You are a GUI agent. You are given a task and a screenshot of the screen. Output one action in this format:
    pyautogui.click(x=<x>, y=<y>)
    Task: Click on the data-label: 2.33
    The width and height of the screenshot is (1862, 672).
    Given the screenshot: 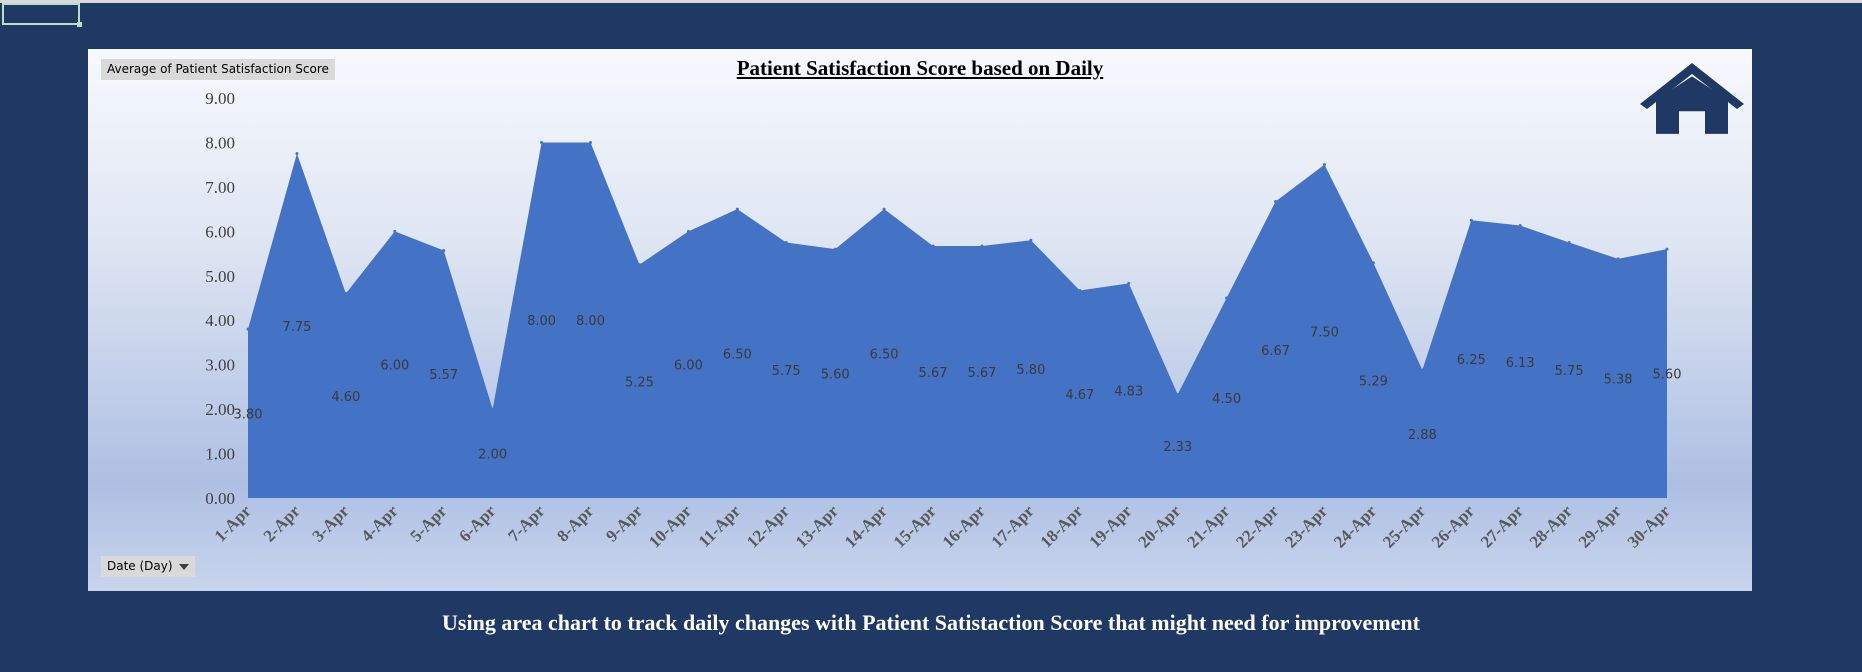 What is the action you would take?
    pyautogui.click(x=1177, y=447)
    